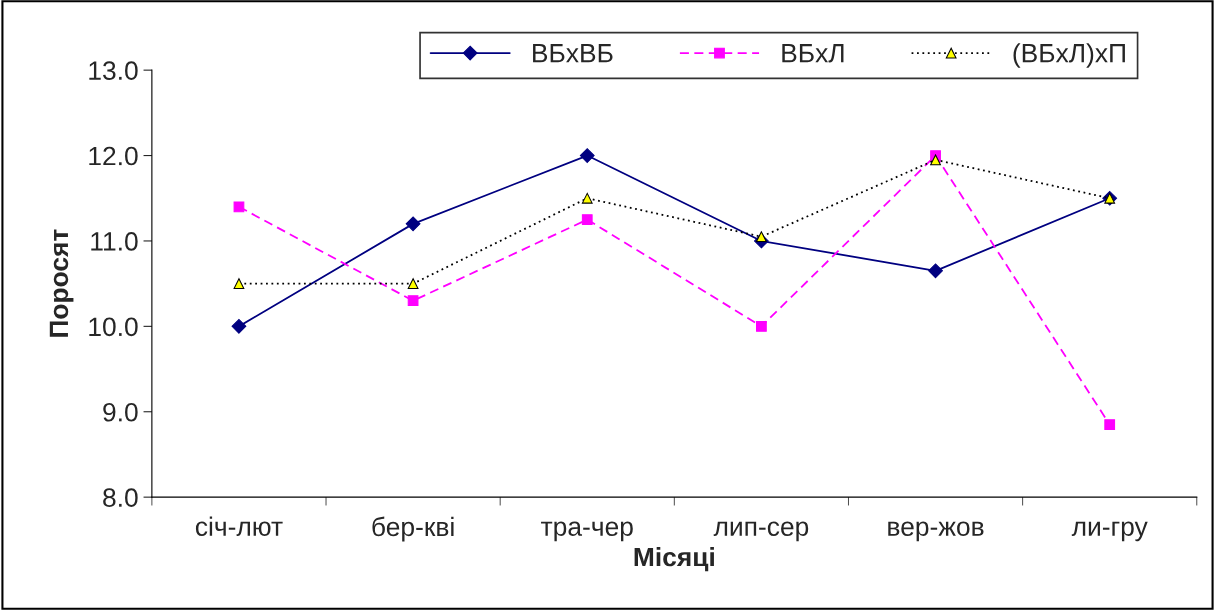 The height and width of the screenshot is (610, 1215). Describe the element at coordinates (413, 529) in the screenshot. I see `x-tick-label: бер-кві` at that location.